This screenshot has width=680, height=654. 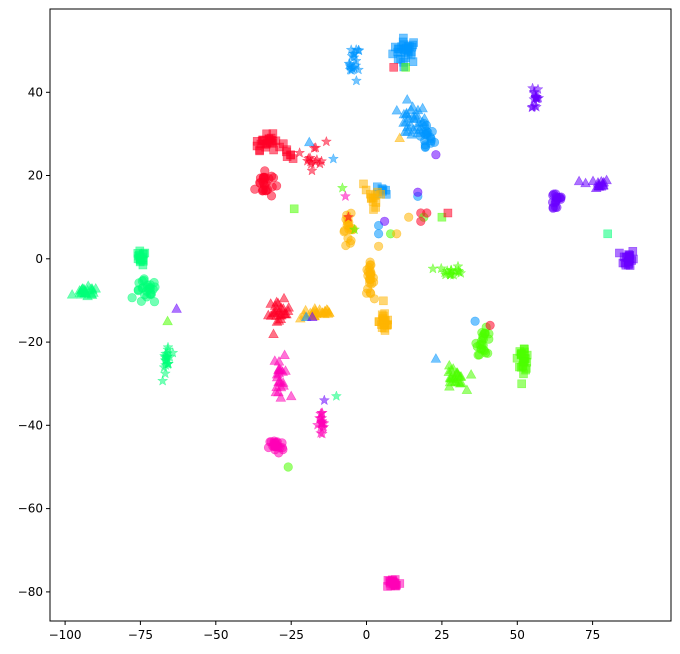 I want to click on x-tick-label: −75, so click(x=140, y=635).